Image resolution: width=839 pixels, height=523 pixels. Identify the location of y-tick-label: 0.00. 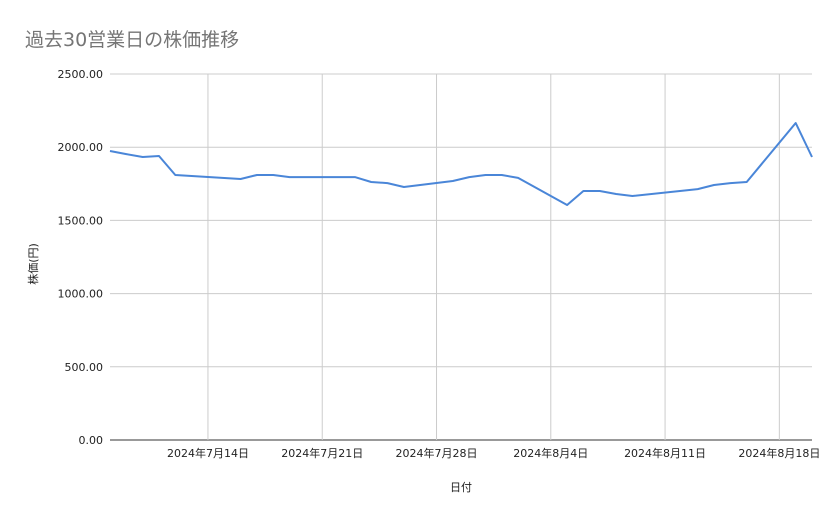
(91, 440).